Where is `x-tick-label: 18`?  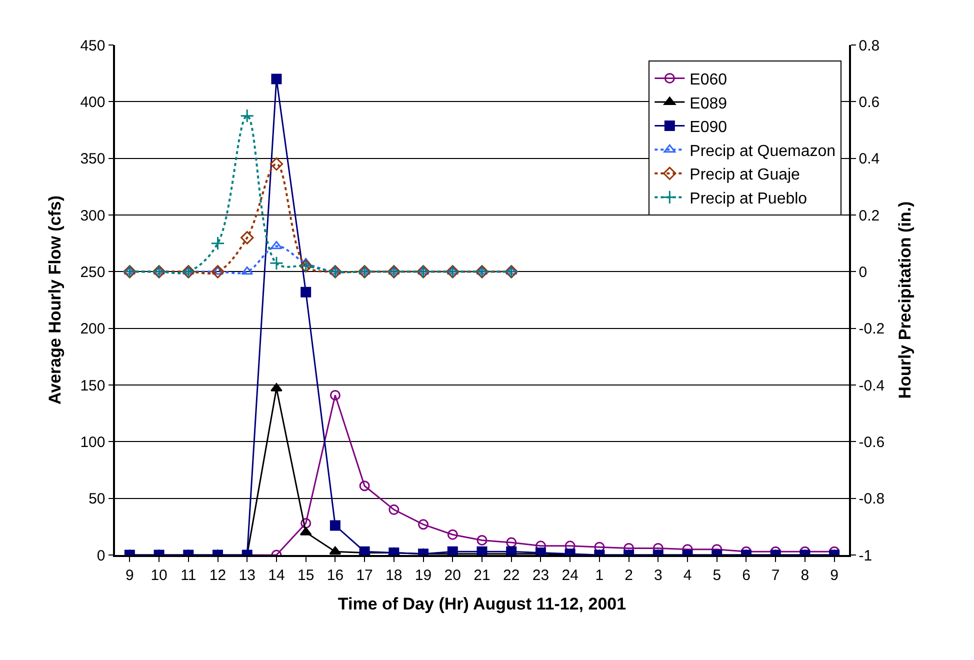
x-tick-label: 18 is located at coordinates (394, 575).